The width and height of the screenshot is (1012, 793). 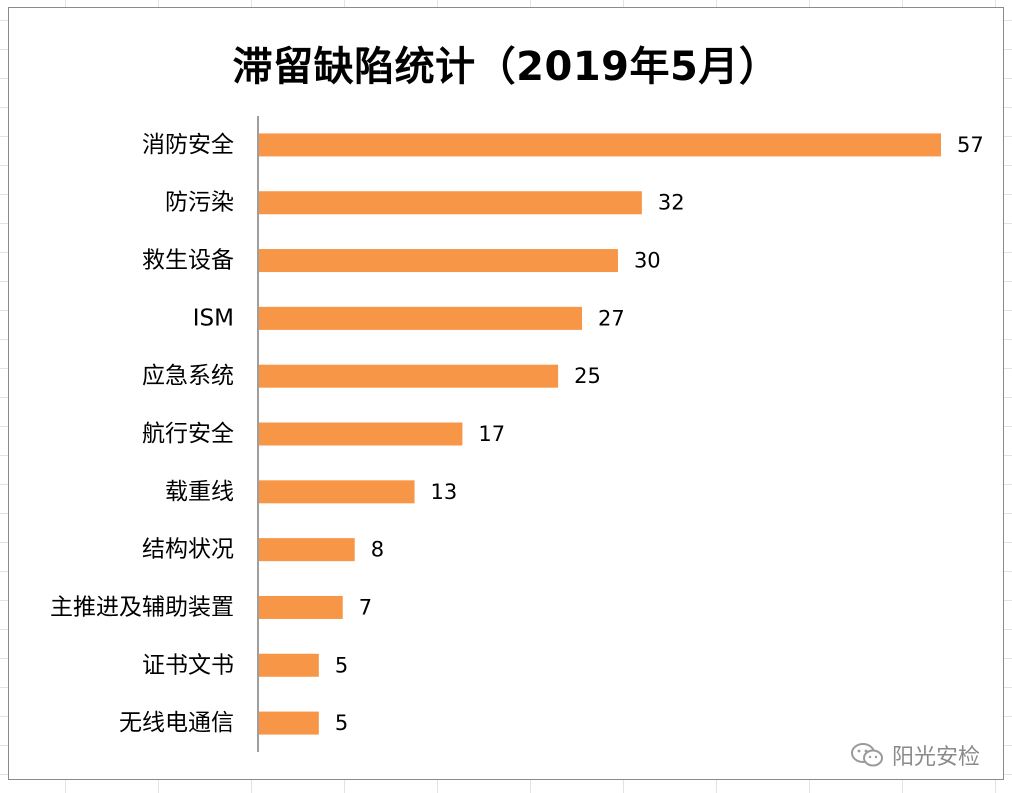 What do you see at coordinates (491, 434) in the screenshot?
I see `data-label: 17` at bounding box center [491, 434].